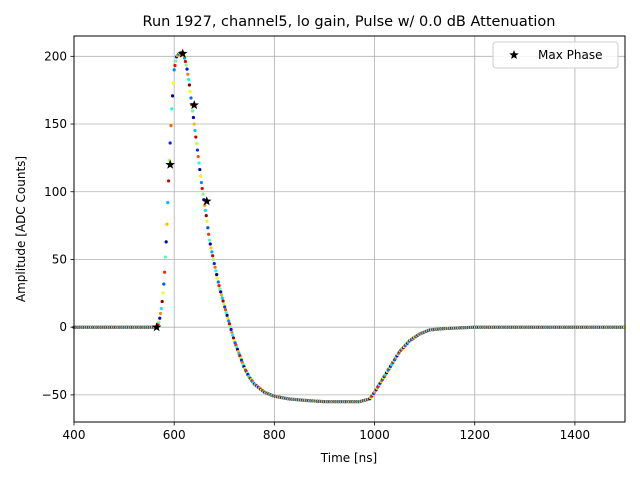 This screenshot has height=480, width=640. Describe the element at coordinates (474, 435) in the screenshot. I see `x-tick-label: 1200` at that location.